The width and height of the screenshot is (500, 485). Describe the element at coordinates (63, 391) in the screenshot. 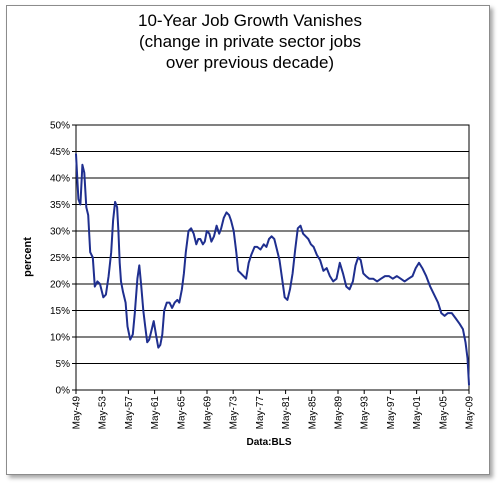

I see `y-tick-label: 0%` at that location.